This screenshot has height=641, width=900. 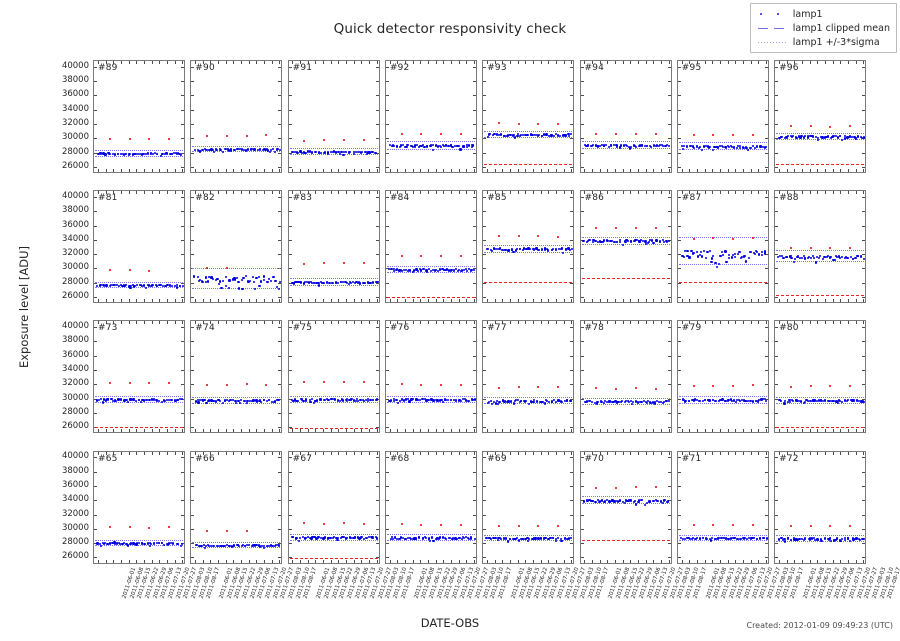 What do you see at coordinates (139, 116) in the screenshot?
I see `subplot-89: #89` at bounding box center [139, 116].